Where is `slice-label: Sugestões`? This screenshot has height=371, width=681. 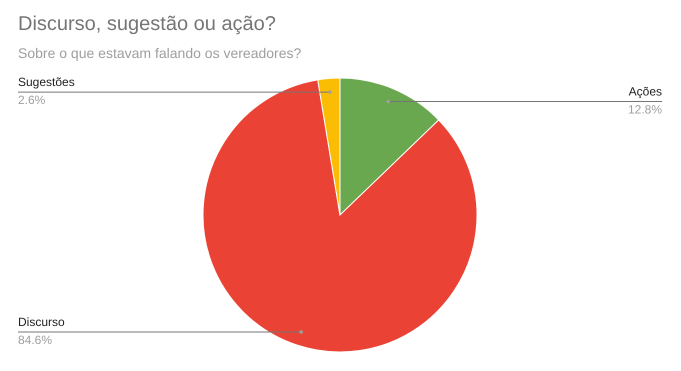 slice-label: Sugestões is located at coordinates (46, 82).